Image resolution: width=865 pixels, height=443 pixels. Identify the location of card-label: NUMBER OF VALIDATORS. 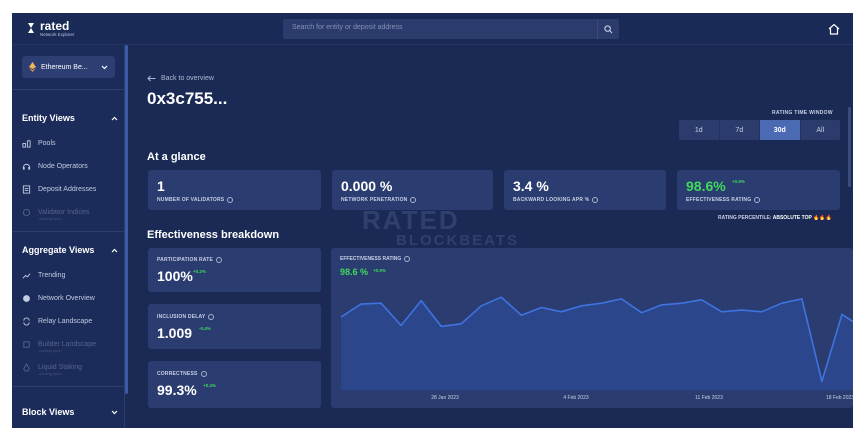
(195, 200).